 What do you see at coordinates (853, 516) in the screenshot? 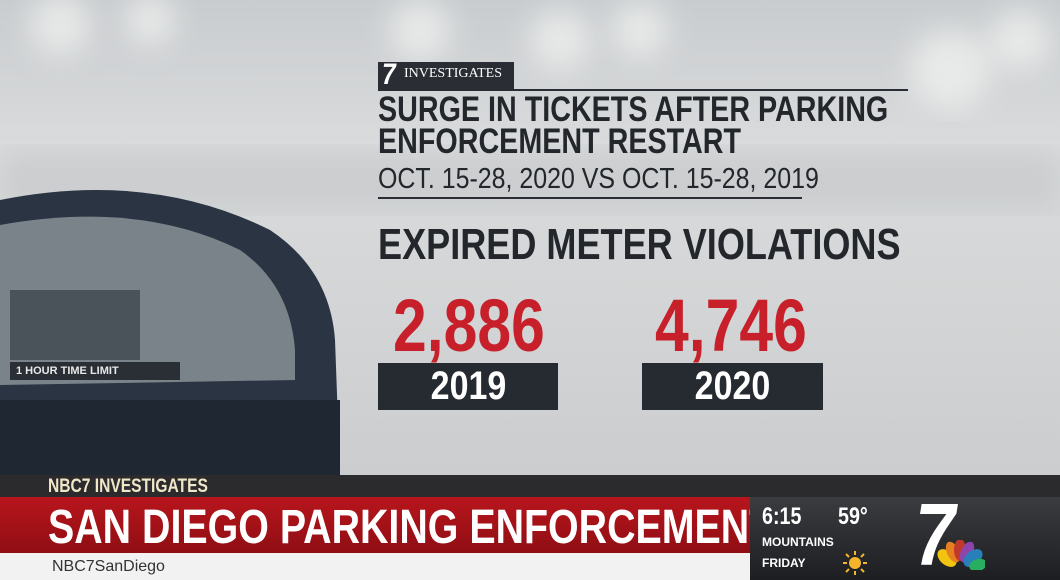
I see `temperature: 59°` at bounding box center [853, 516].